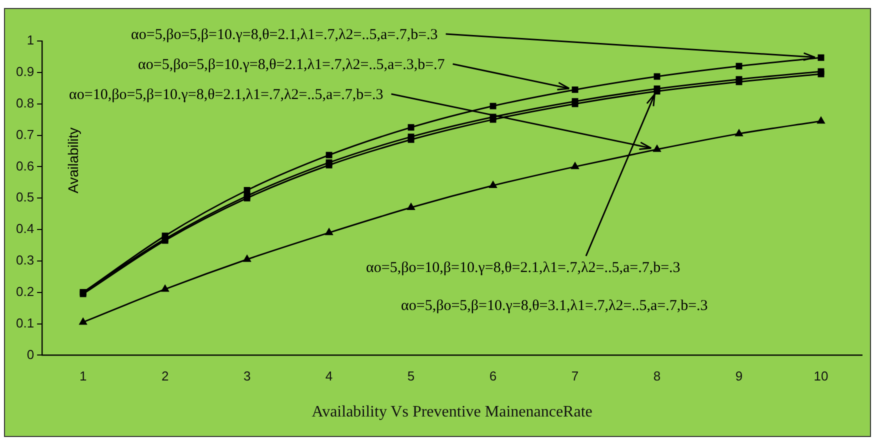  I want to click on y-tick-label: 0.5, so click(25, 197).